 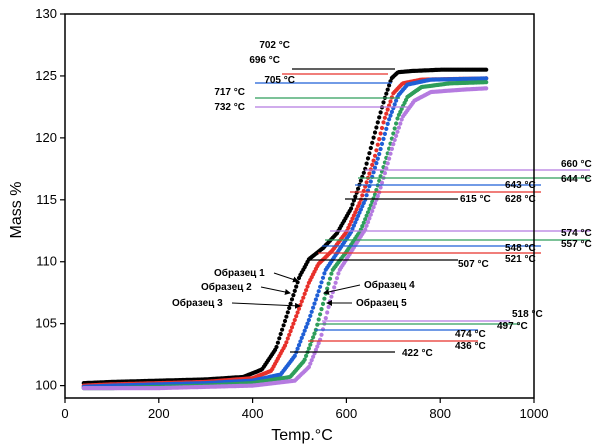 I want to click on sample-label: Образец 2, so click(x=226, y=287).